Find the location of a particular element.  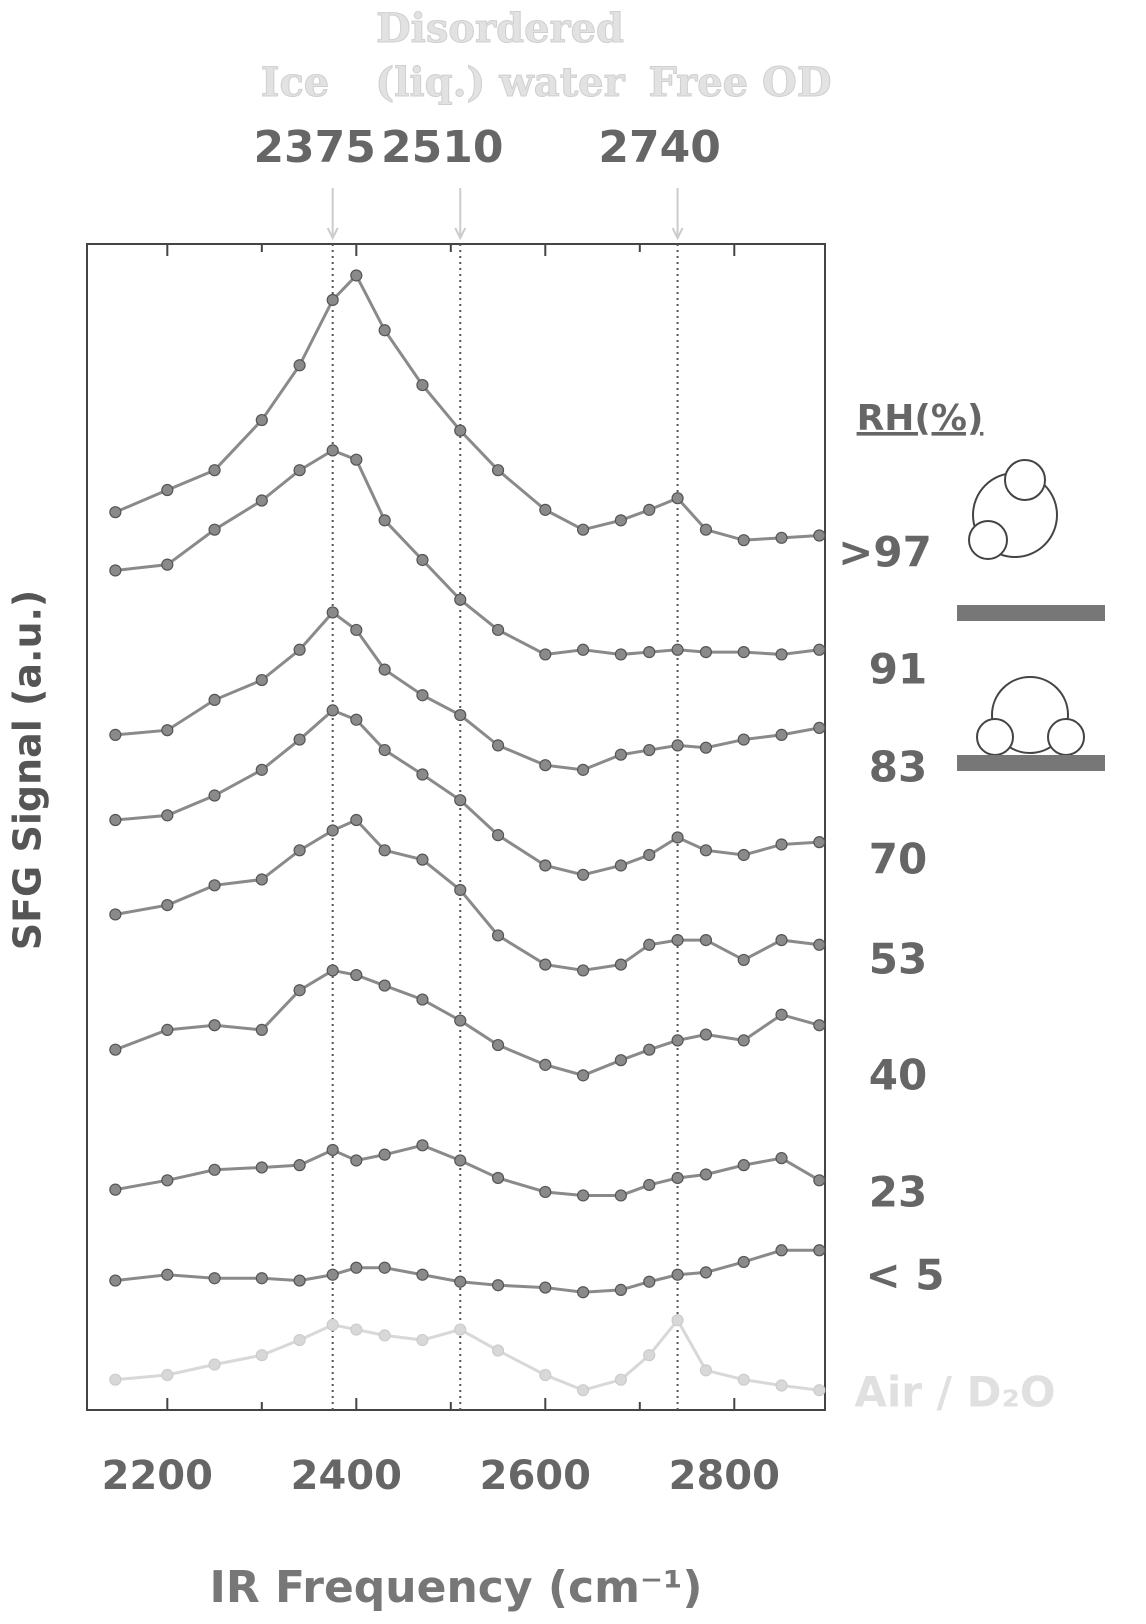

legend-label: 70 is located at coordinates (898, 859).